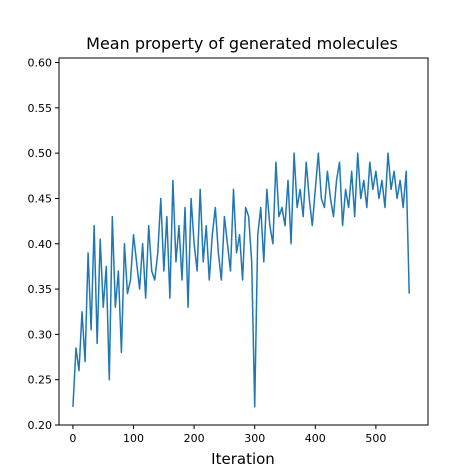 The image size is (474, 474). Describe the element at coordinates (242, 43) in the screenshot. I see `chart-title: Mean property of generated molecules` at that location.